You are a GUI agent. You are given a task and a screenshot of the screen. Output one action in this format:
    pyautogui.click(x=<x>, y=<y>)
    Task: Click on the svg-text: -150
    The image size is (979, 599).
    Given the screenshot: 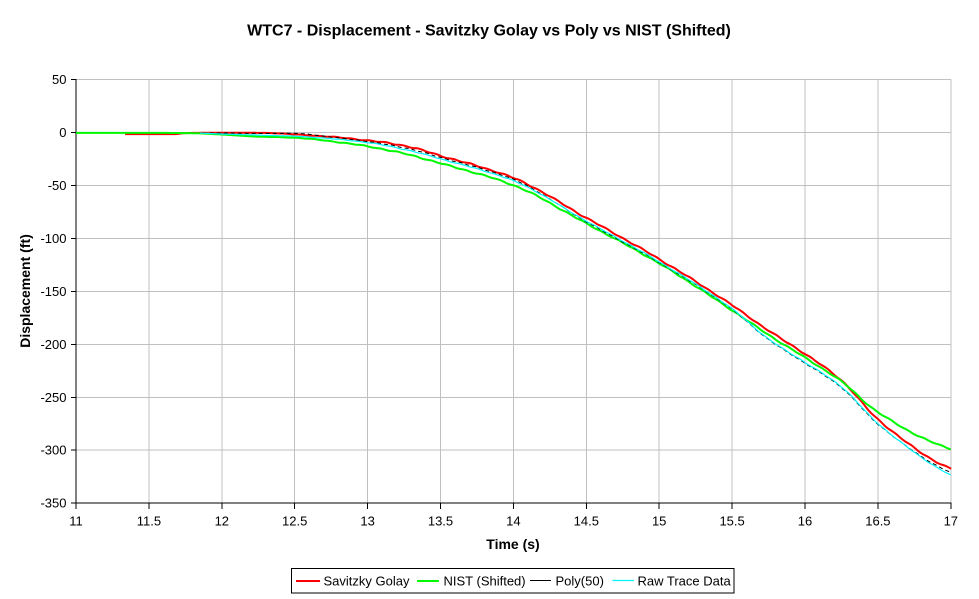 What is the action you would take?
    pyautogui.click(x=53, y=291)
    